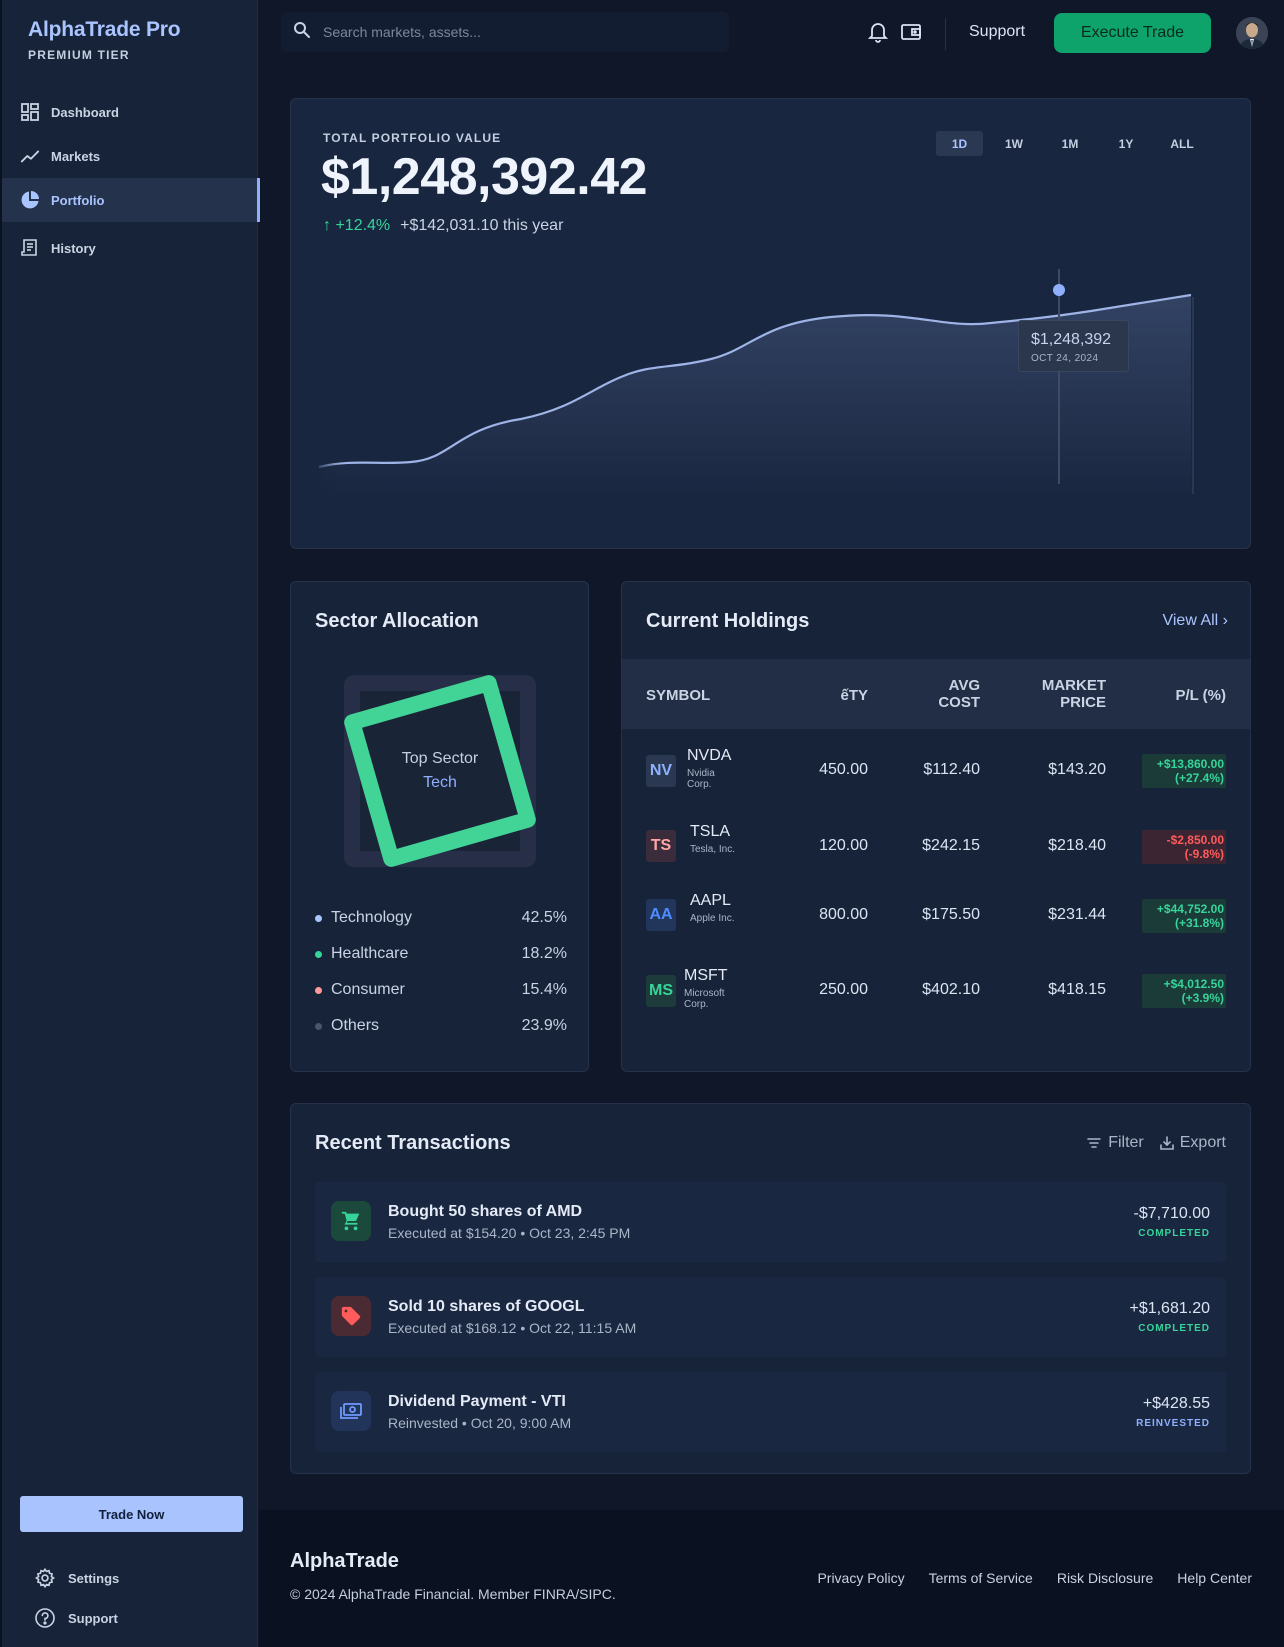 This screenshot has height=1647, width=1284. What do you see at coordinates (1014, 143) in the screenshot?
I see `range-1w: 1W` at bounding box center [1014, 143].